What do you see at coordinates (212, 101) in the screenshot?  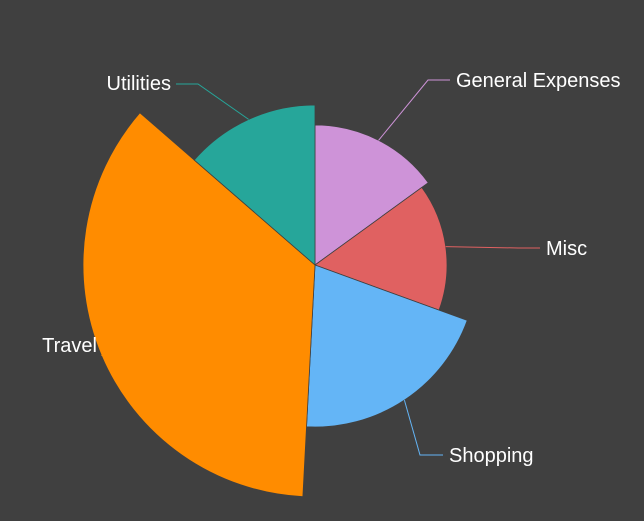 I see `leader-line-utilities` at bounding box center [212, 101].